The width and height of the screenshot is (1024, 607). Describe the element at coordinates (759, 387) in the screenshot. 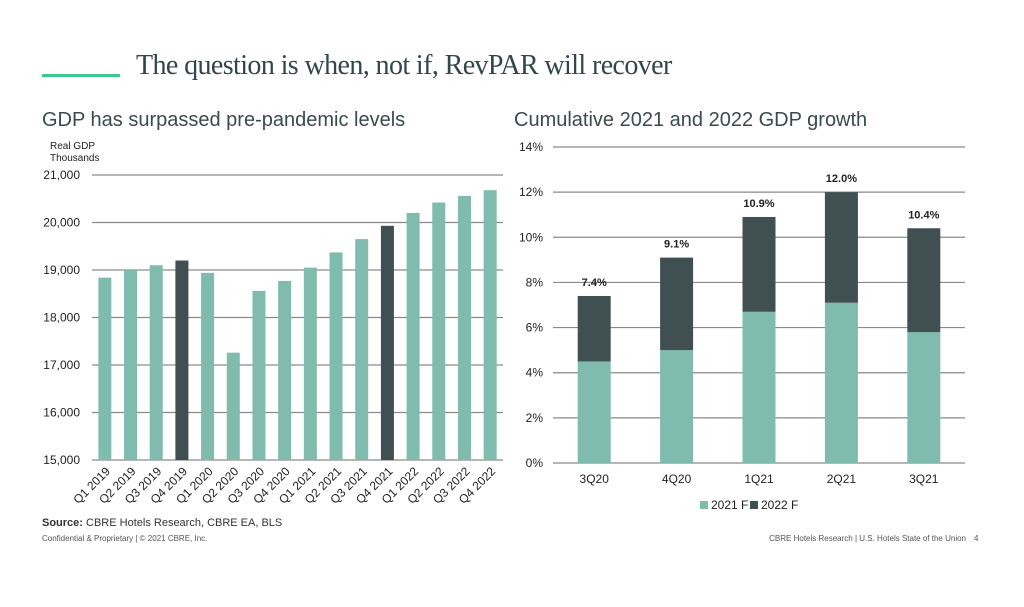

I see `bar-segment-2021f-1q21` at that location.